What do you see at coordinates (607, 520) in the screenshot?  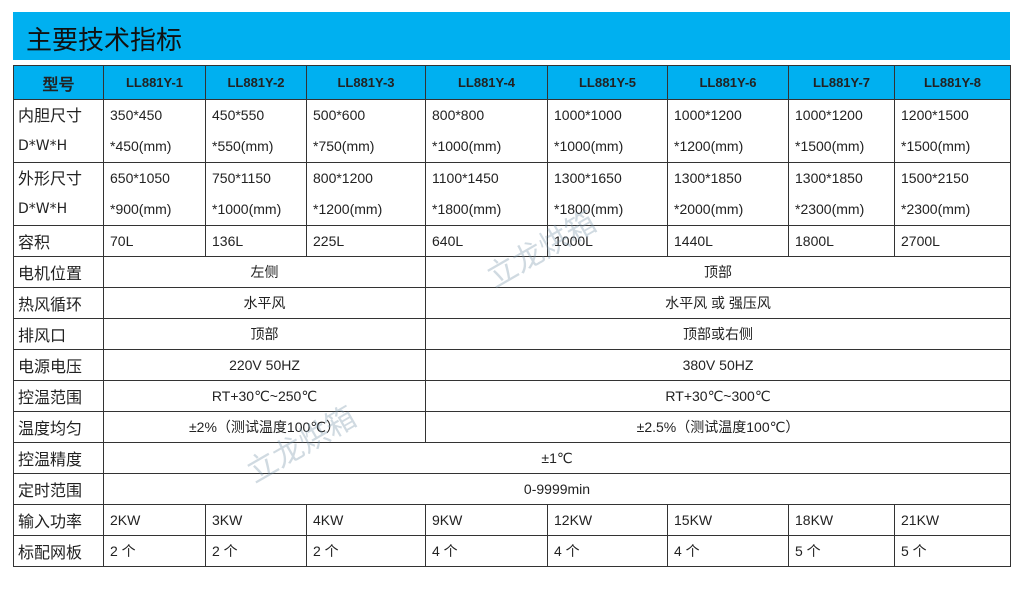 I see `cell: 12KW` at bounding box center [607, 520].